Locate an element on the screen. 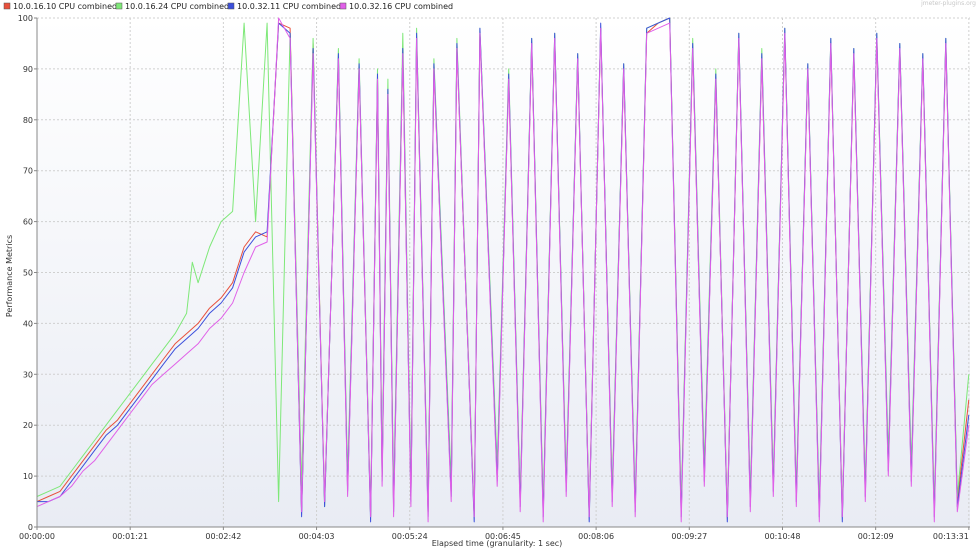  x-tick-label: 00:04:03 is located at coordinates (317, 536).